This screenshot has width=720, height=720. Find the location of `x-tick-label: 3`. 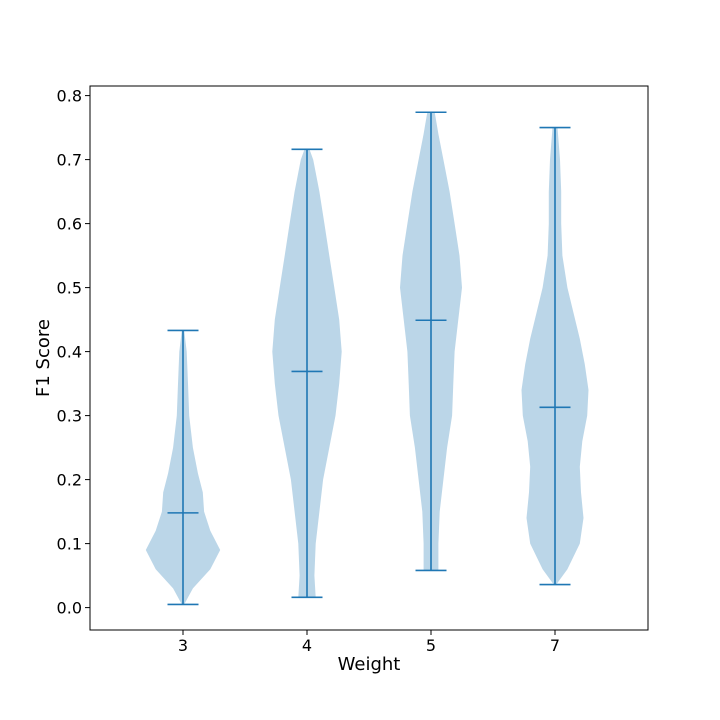

x-tick-label: 3 is located at coordinates (183, 645).